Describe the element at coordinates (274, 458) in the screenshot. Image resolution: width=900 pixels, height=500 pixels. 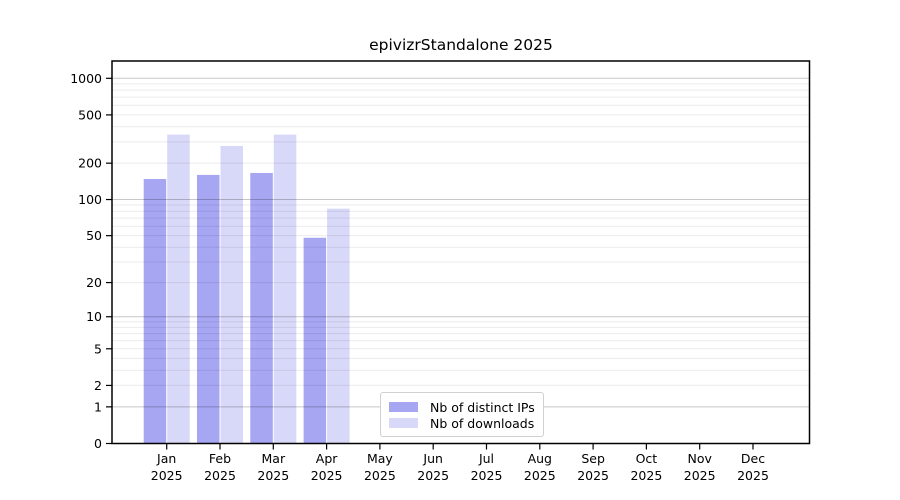
I see `x-tick-label-month: Mar` at that location.